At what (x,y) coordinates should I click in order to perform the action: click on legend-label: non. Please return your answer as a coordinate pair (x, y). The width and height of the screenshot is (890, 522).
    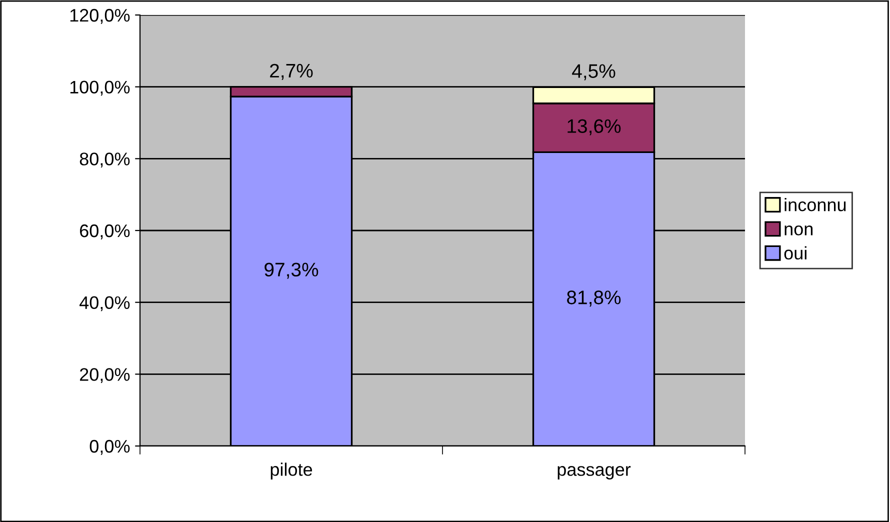
    Looking at the image, I should click on (798, 231).